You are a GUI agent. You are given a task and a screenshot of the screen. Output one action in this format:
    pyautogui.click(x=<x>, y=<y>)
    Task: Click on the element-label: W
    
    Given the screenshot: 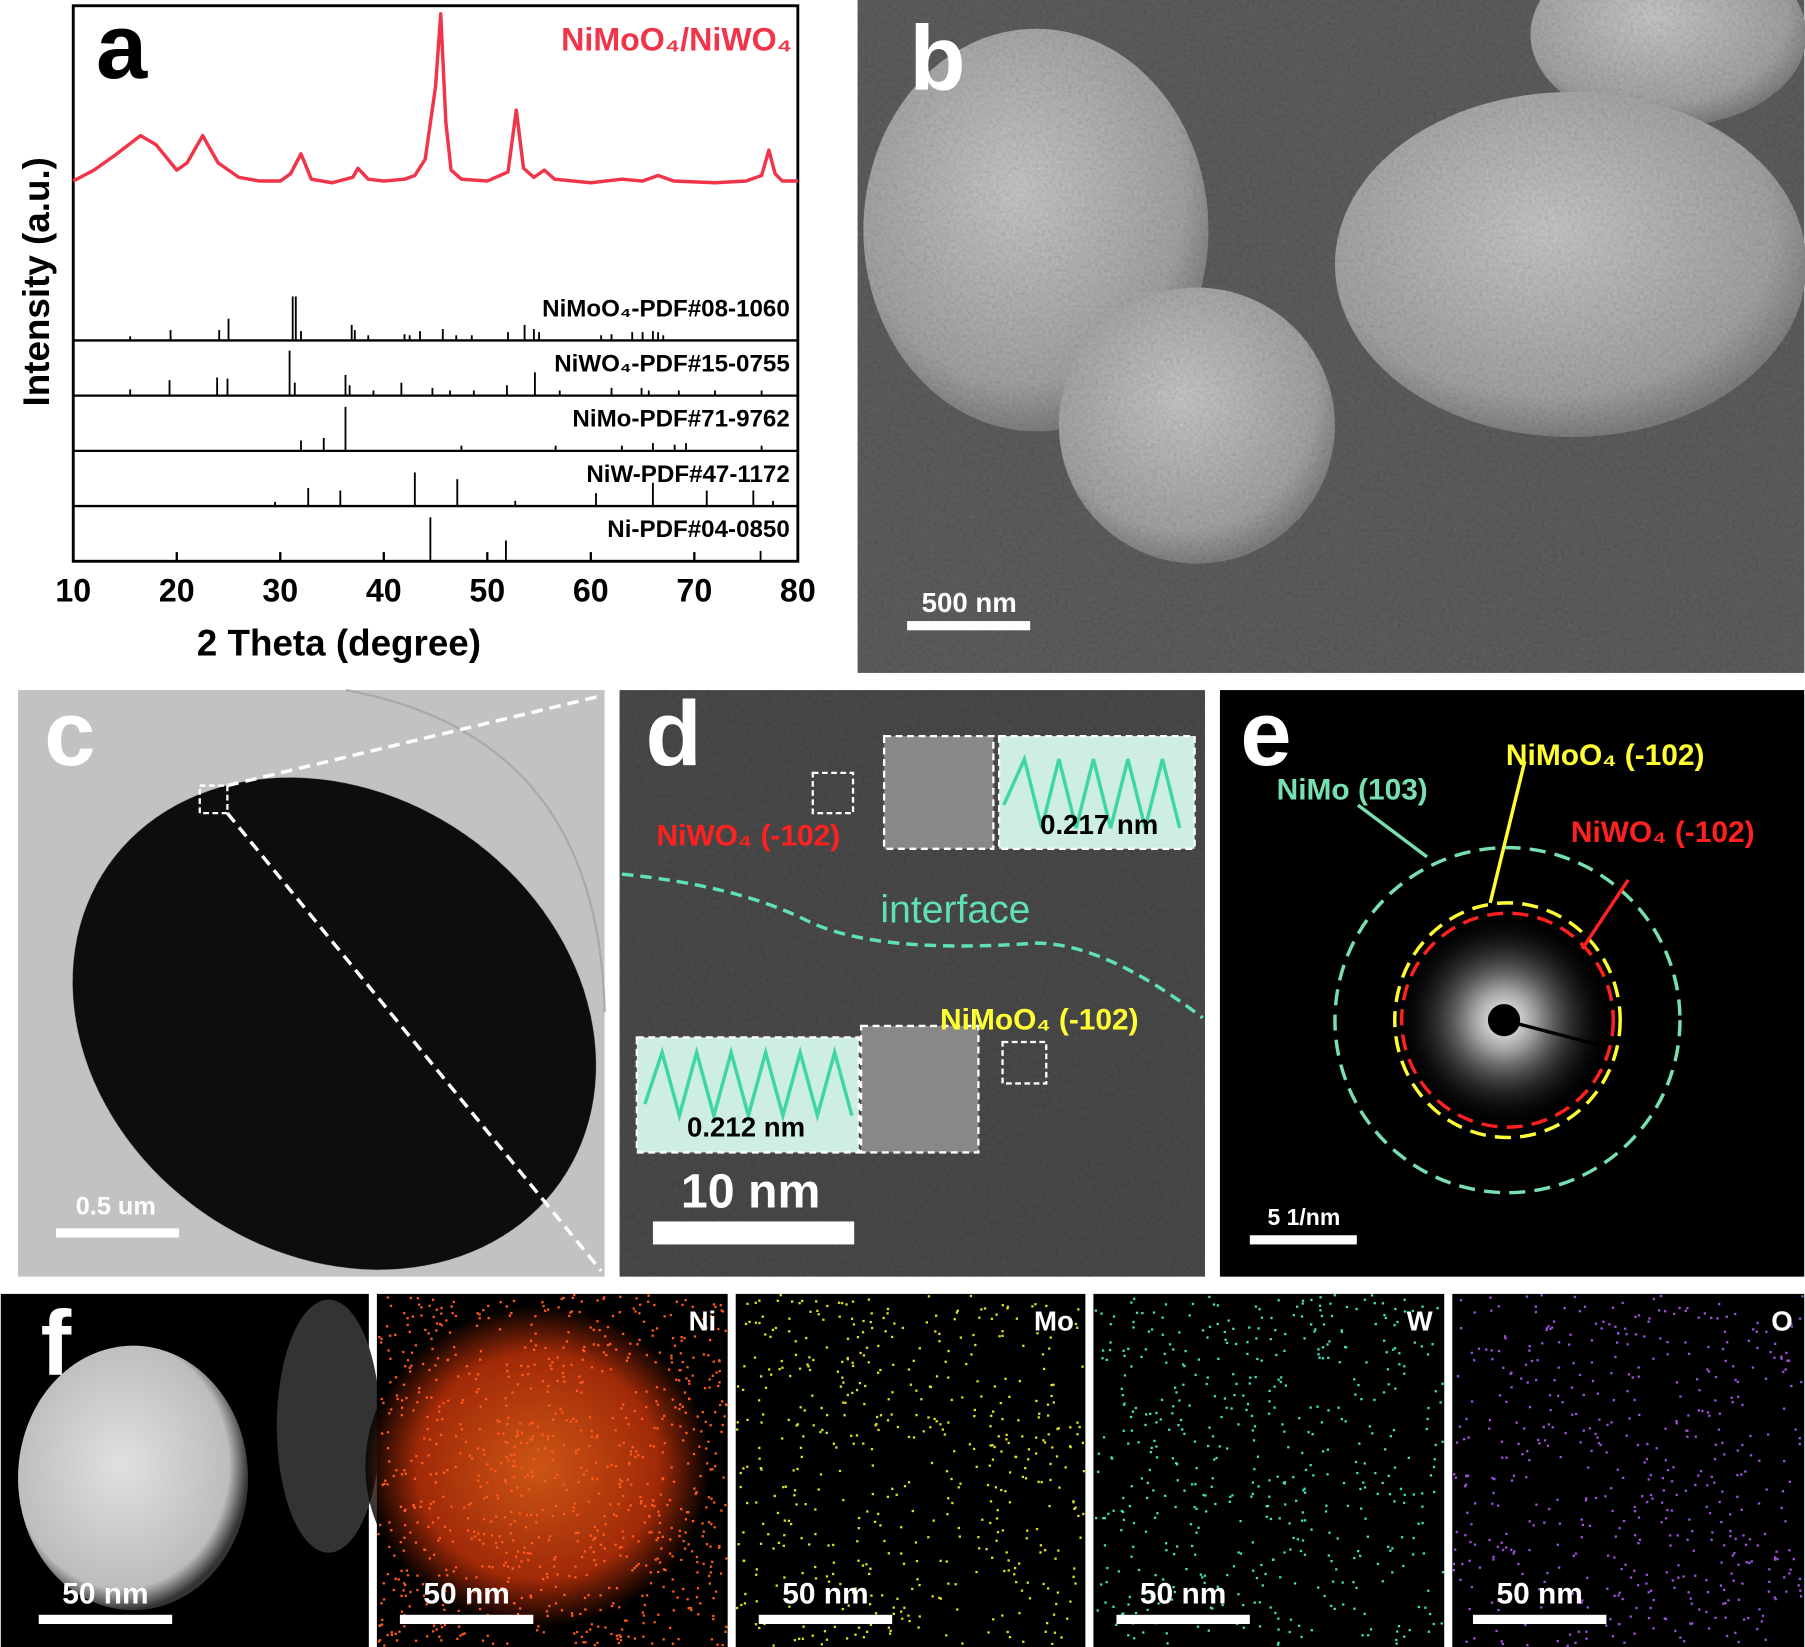 What is the action you would take?
    pyautogui.click(x=1420, y=1321)
    